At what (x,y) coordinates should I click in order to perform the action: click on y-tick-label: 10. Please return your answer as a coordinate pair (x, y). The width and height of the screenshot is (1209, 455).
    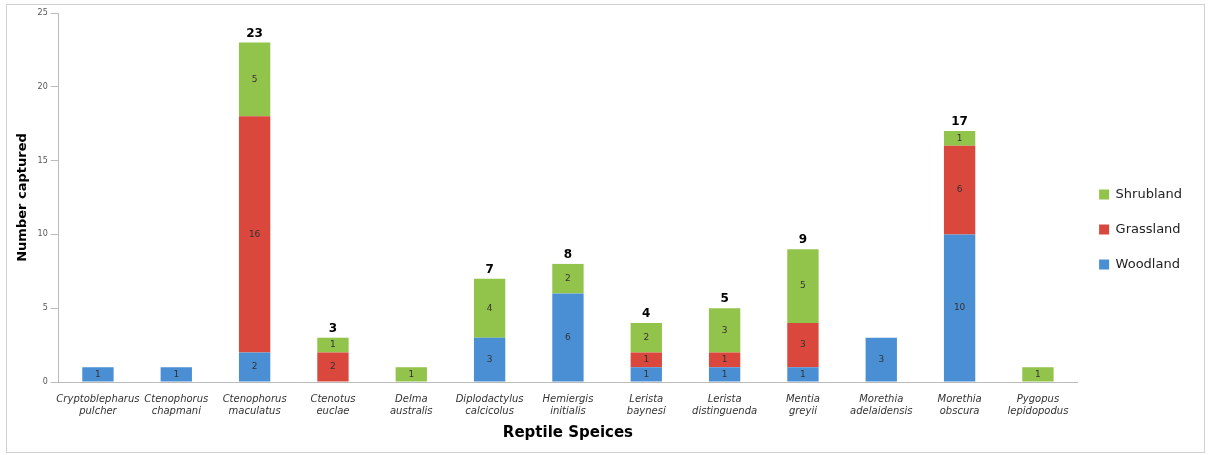
    Looking at the image, I should click on (42, 234).